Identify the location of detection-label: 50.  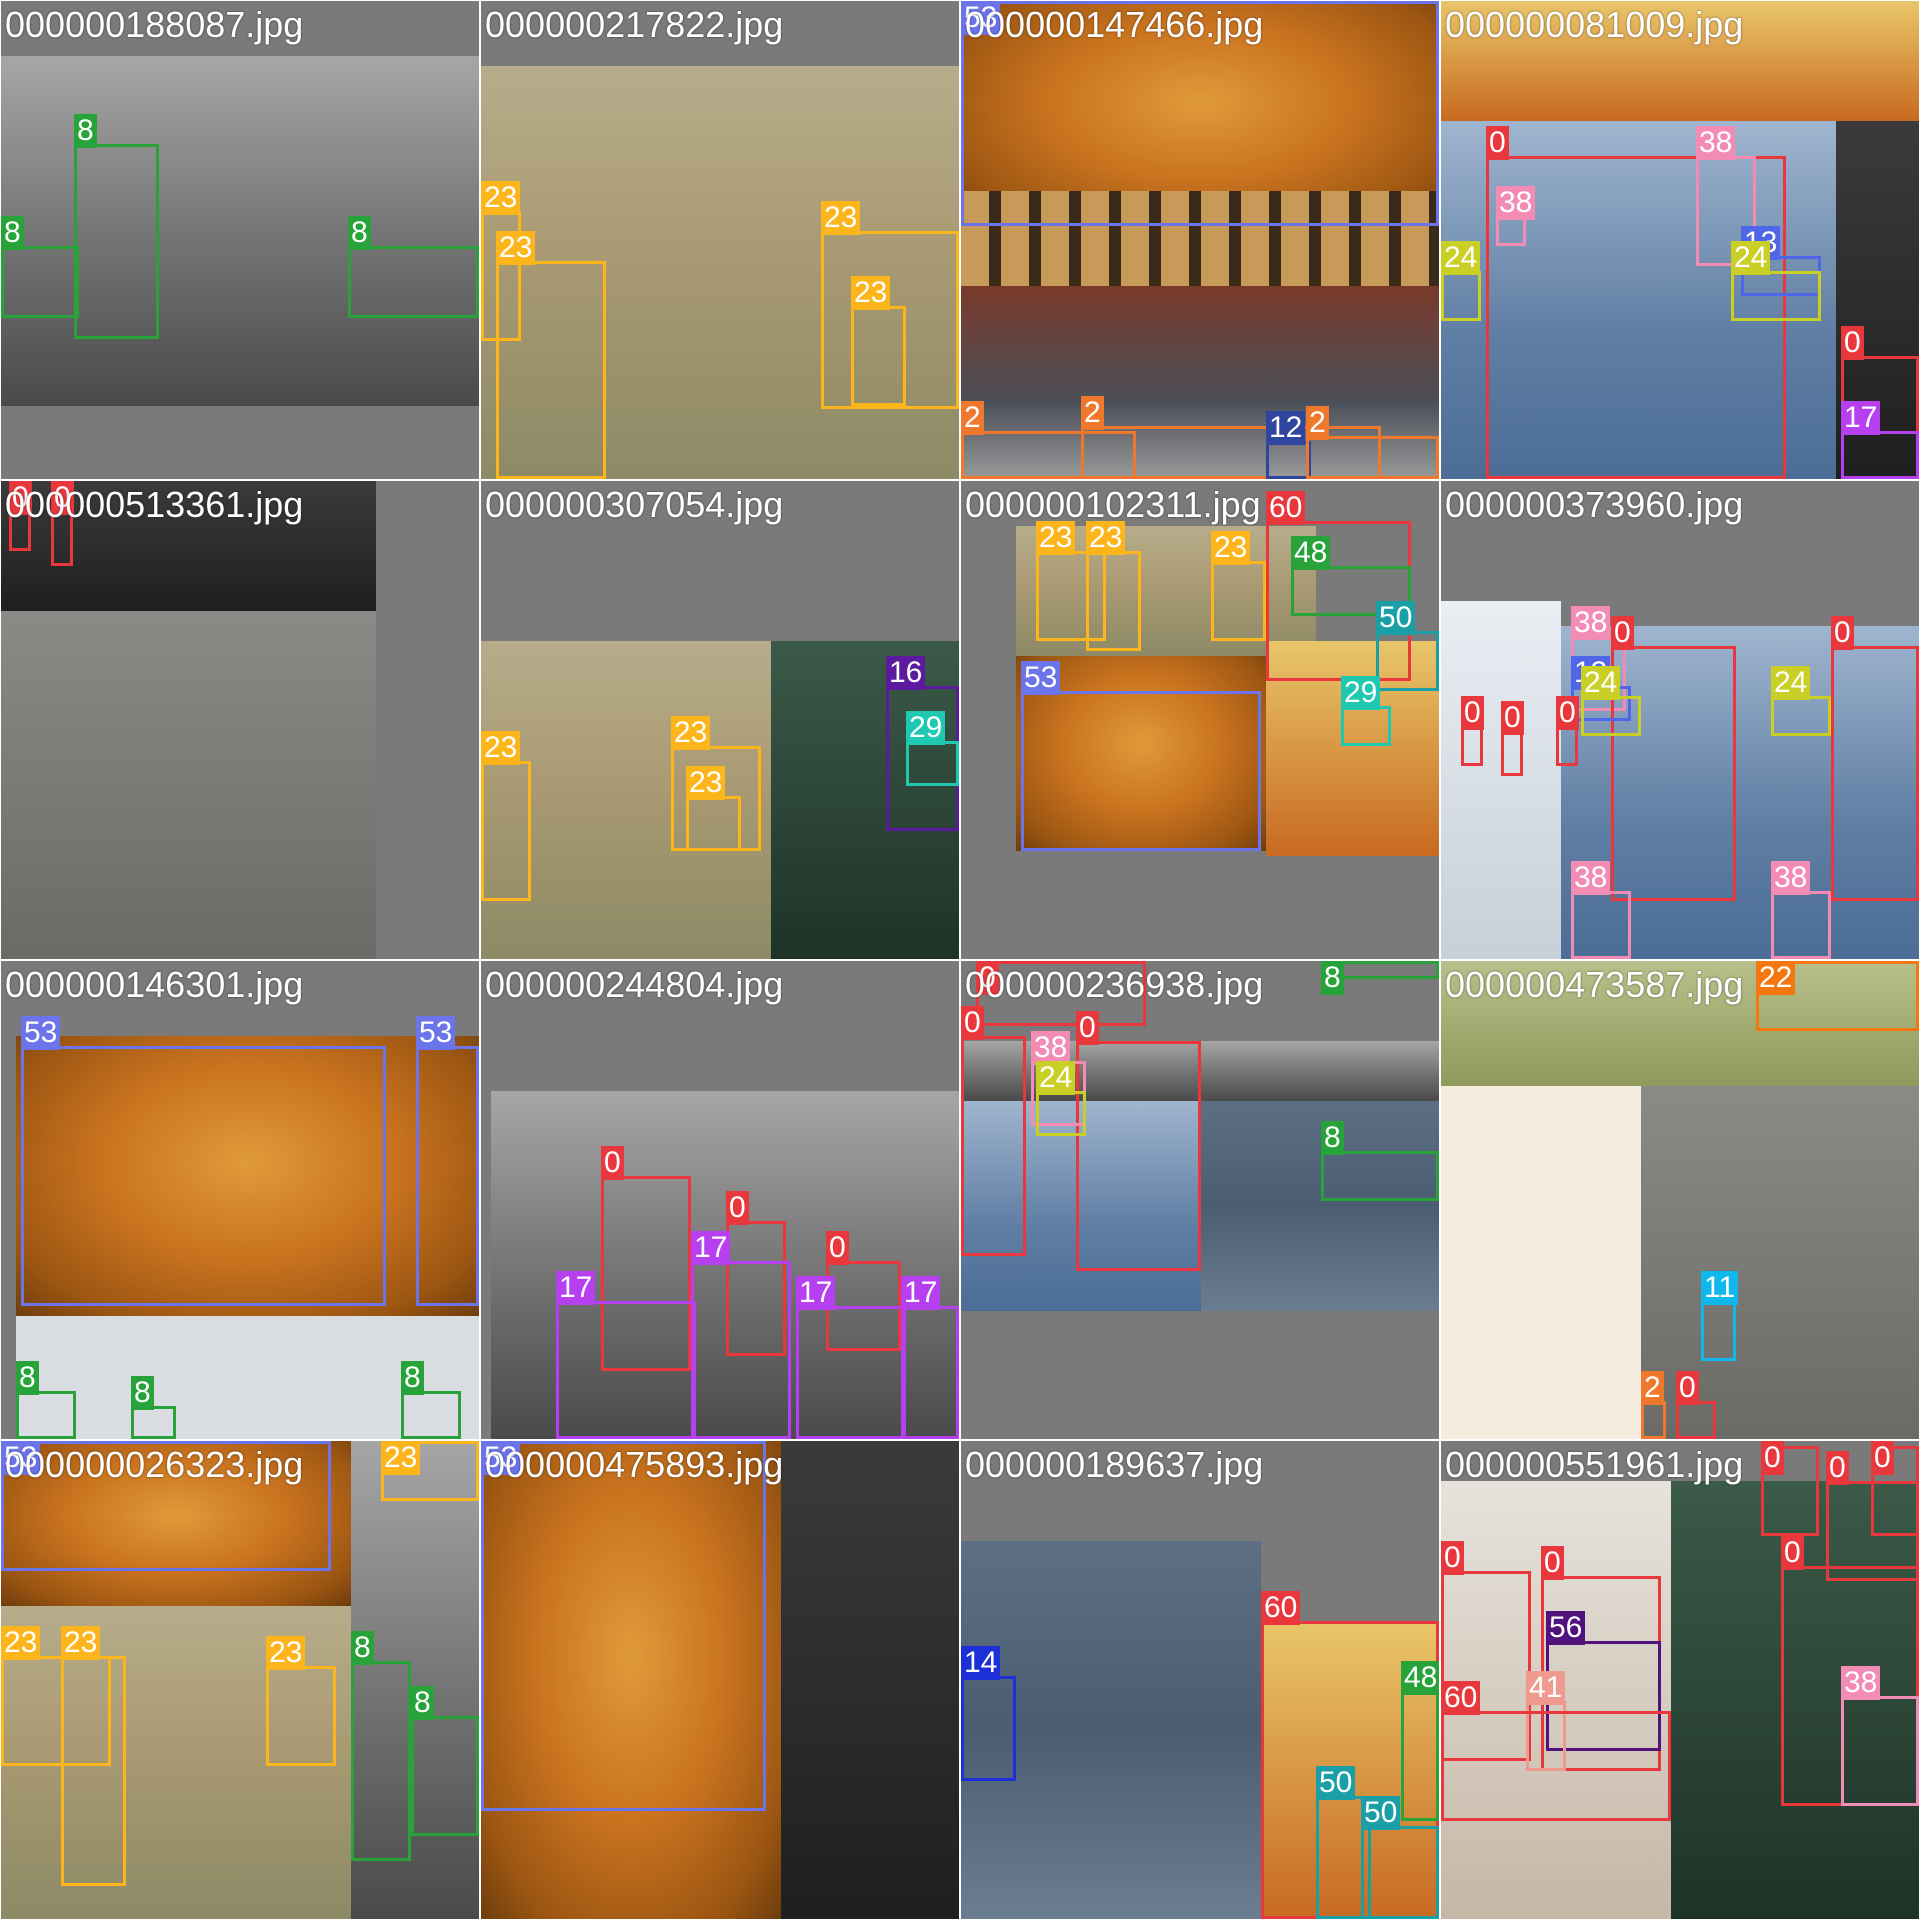
(1336, 1783).